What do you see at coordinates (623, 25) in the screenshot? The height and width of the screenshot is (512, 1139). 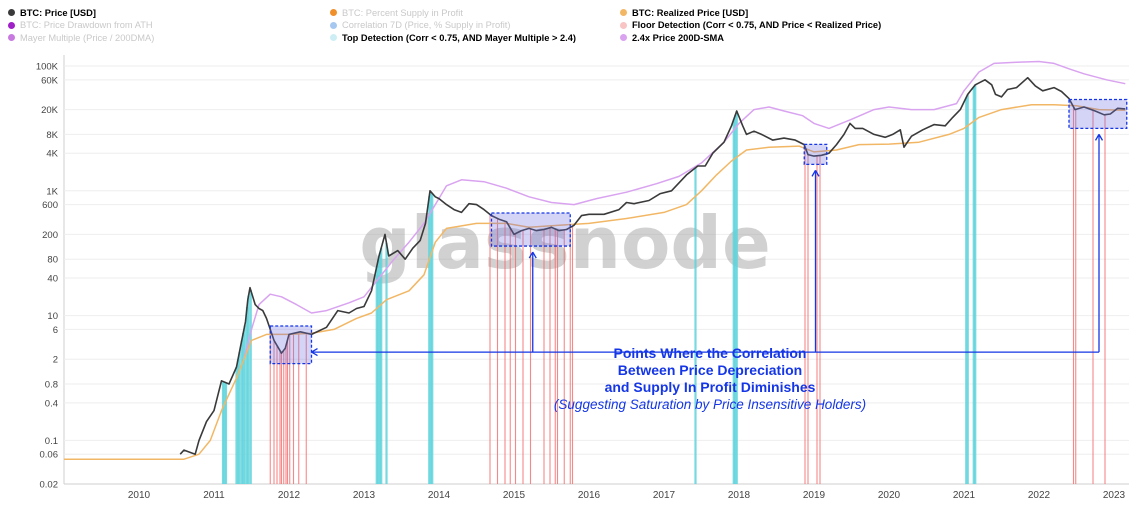 I see `floor-detection-dot-icon` at bounding box center [623, 25].